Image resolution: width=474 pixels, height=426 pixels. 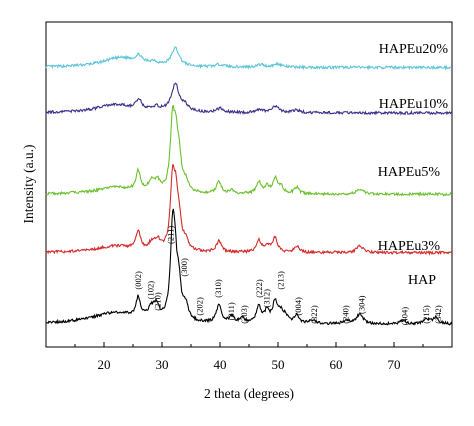 I want to click on peak-label: (213), so click(x=280, y=280).